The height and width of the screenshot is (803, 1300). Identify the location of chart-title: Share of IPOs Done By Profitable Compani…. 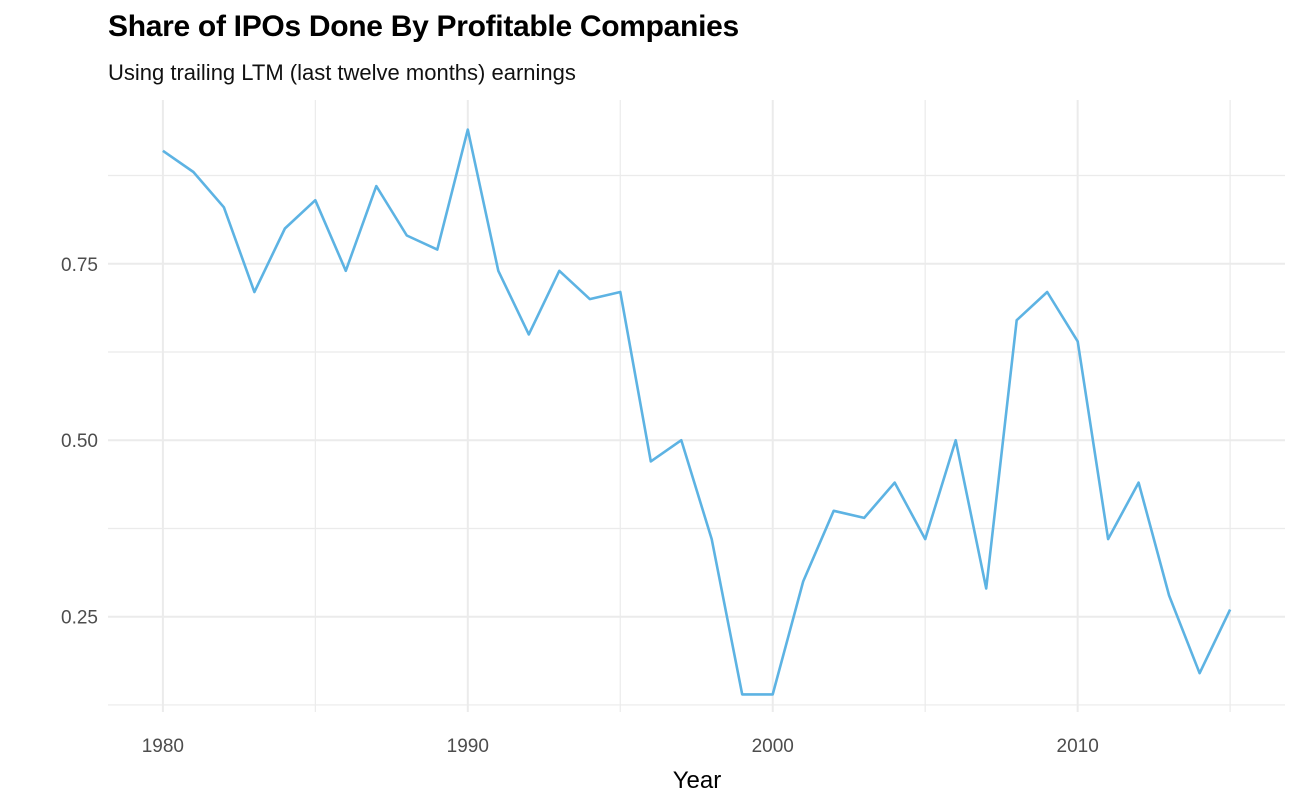
(423, 26).